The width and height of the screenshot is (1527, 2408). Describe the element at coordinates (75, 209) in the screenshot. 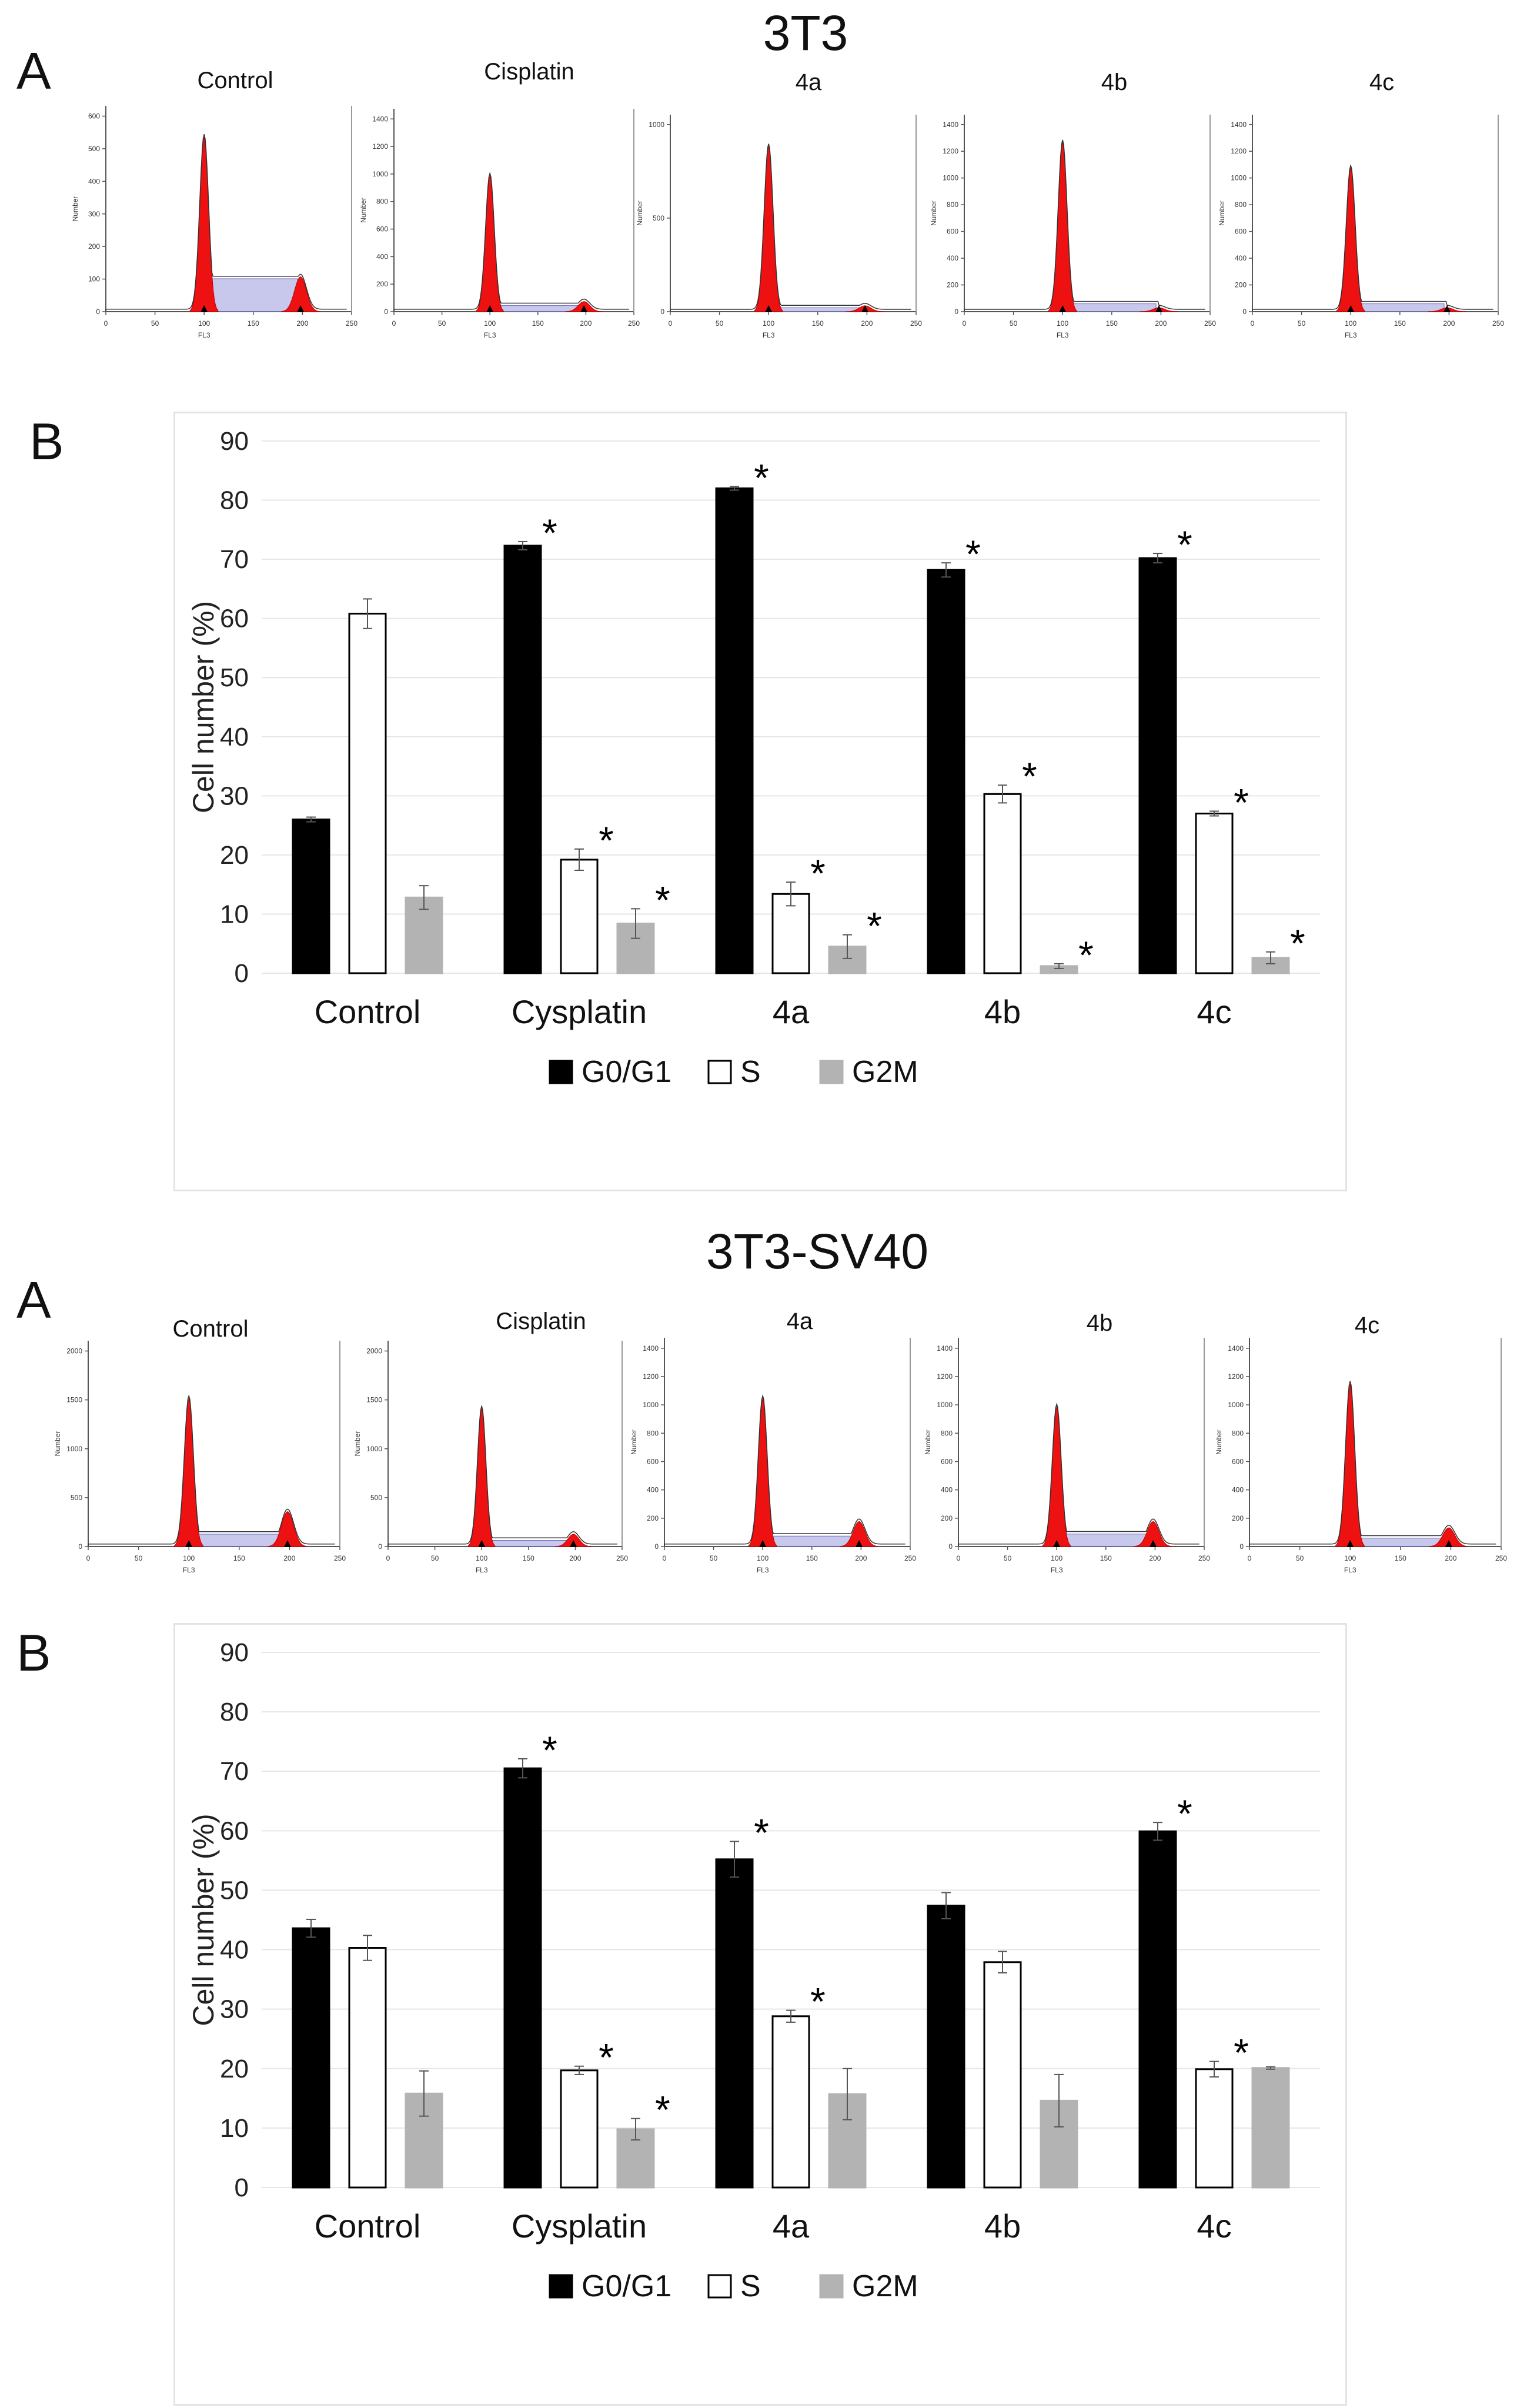

I see `histogram-y-title: Number` at that location.